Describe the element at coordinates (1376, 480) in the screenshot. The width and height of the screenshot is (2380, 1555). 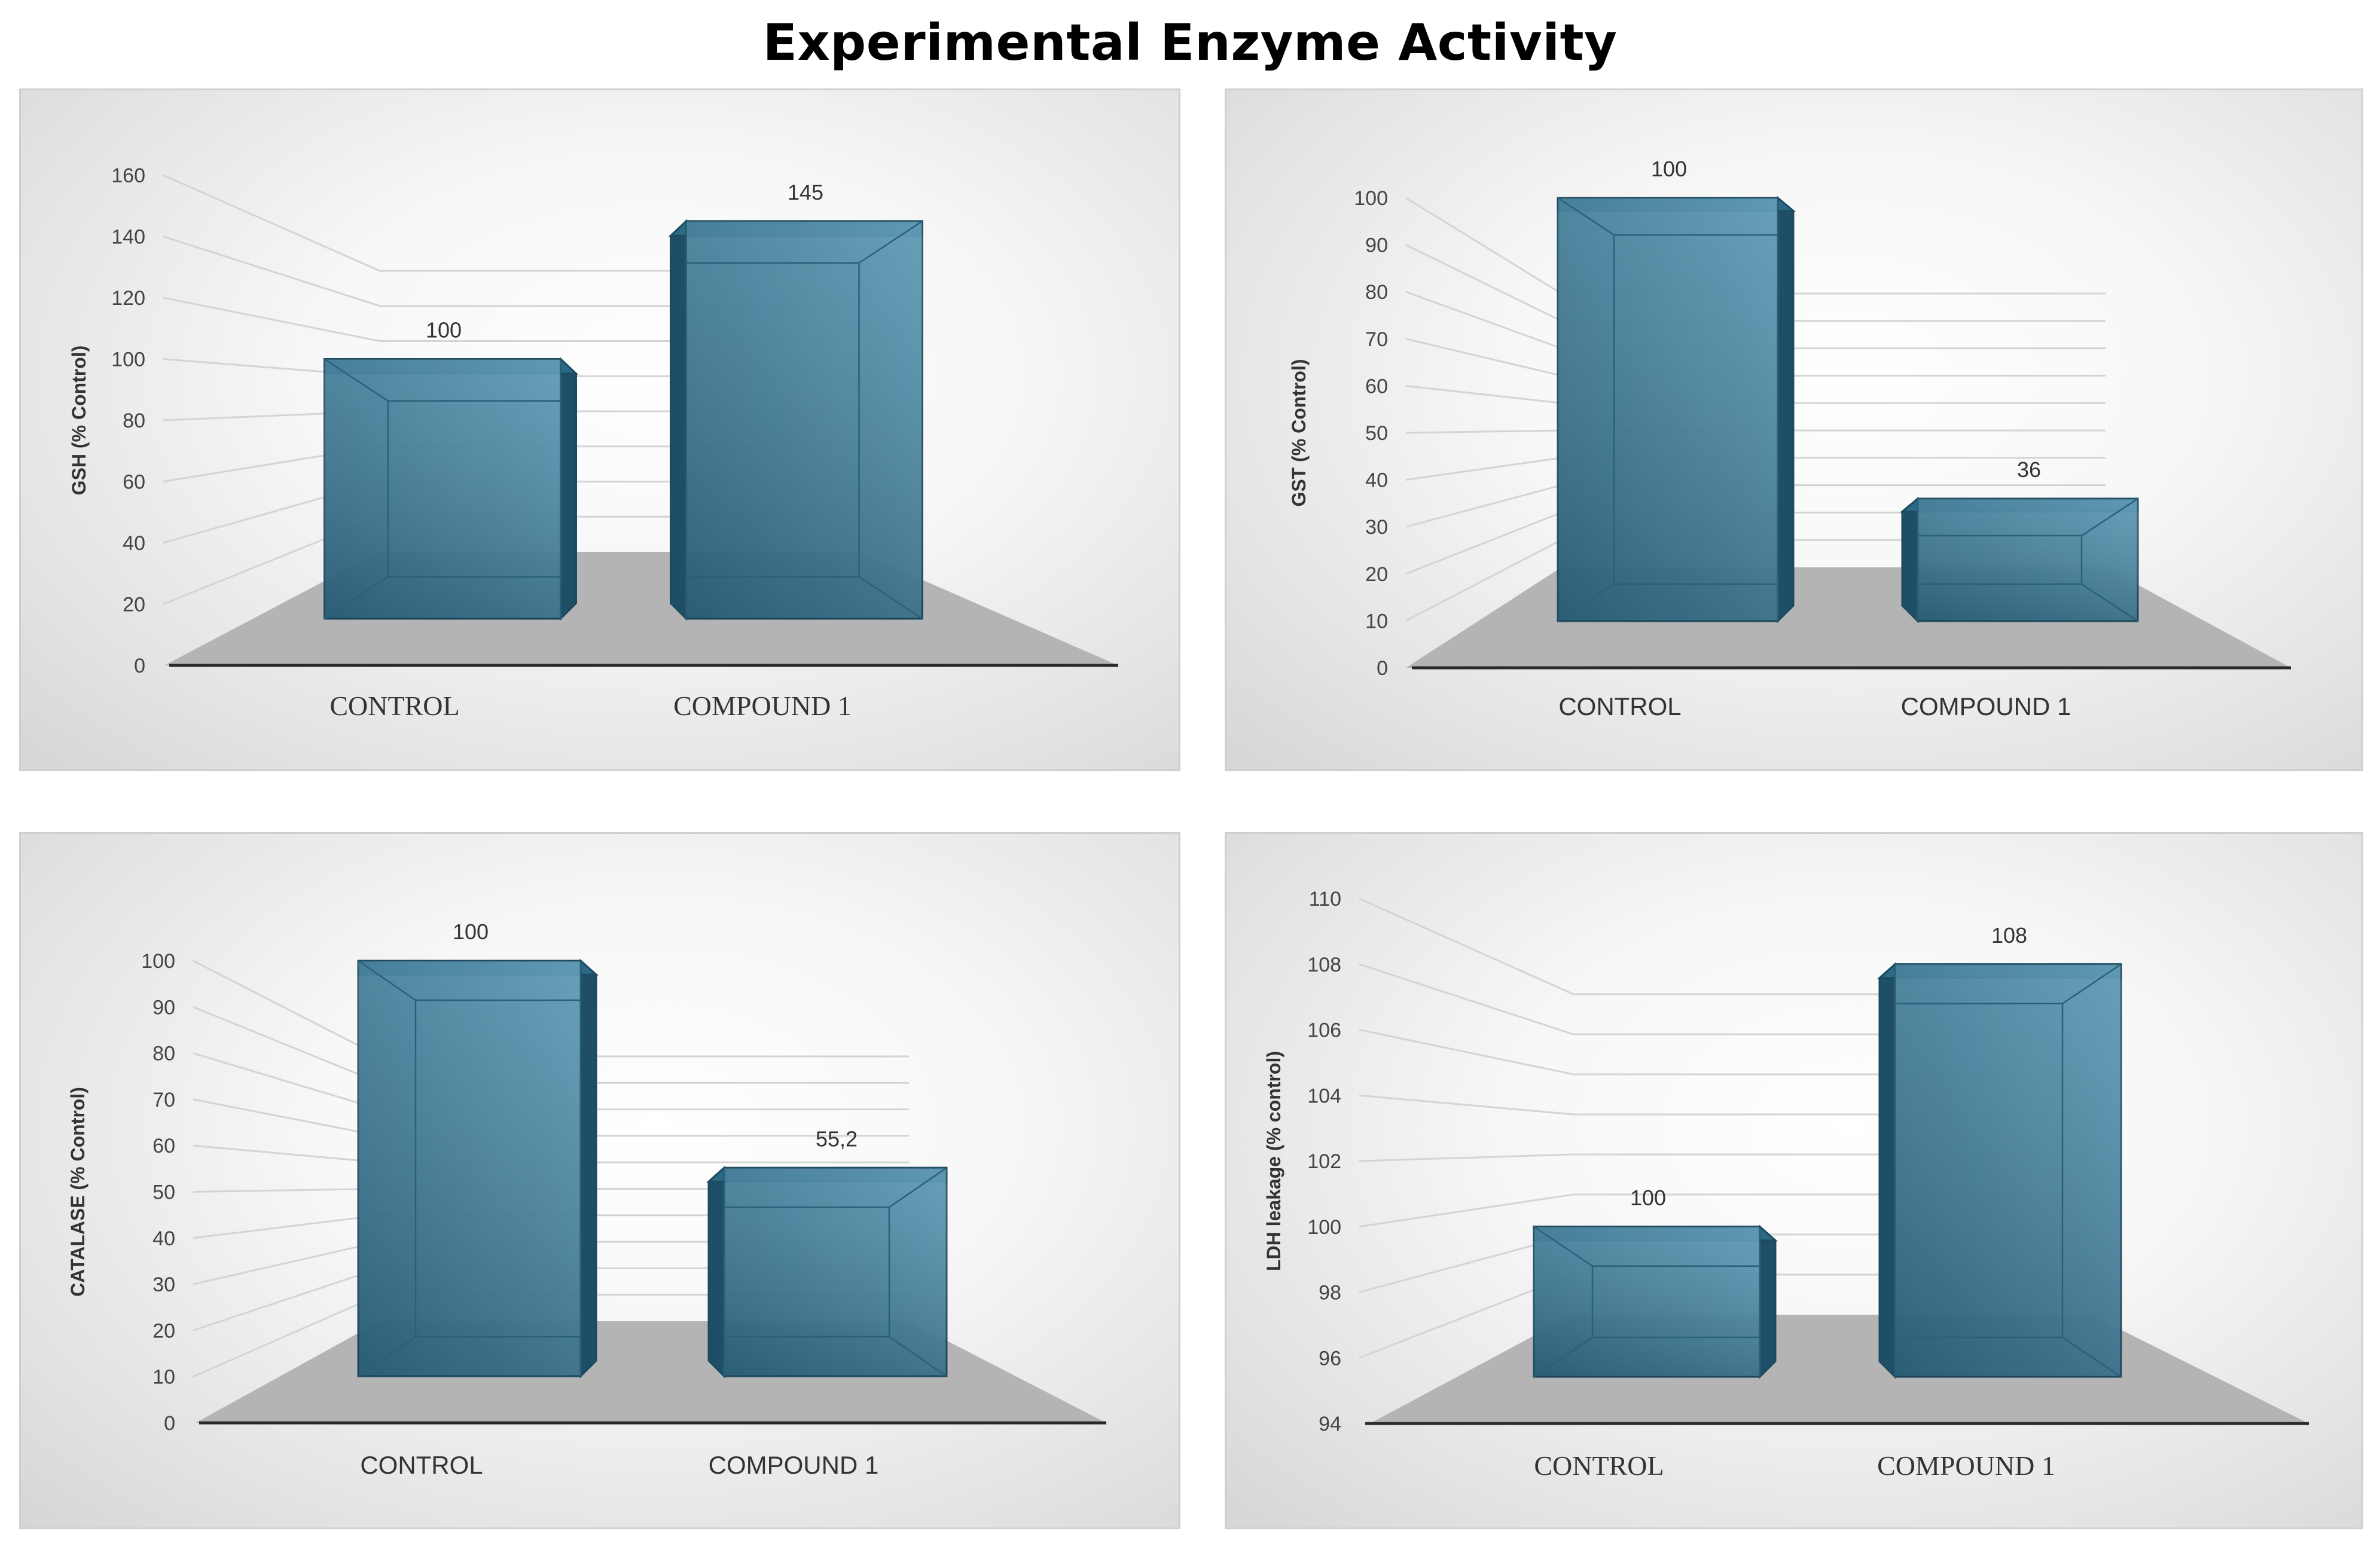
I see `gst-ytick-label: 40` at that location.